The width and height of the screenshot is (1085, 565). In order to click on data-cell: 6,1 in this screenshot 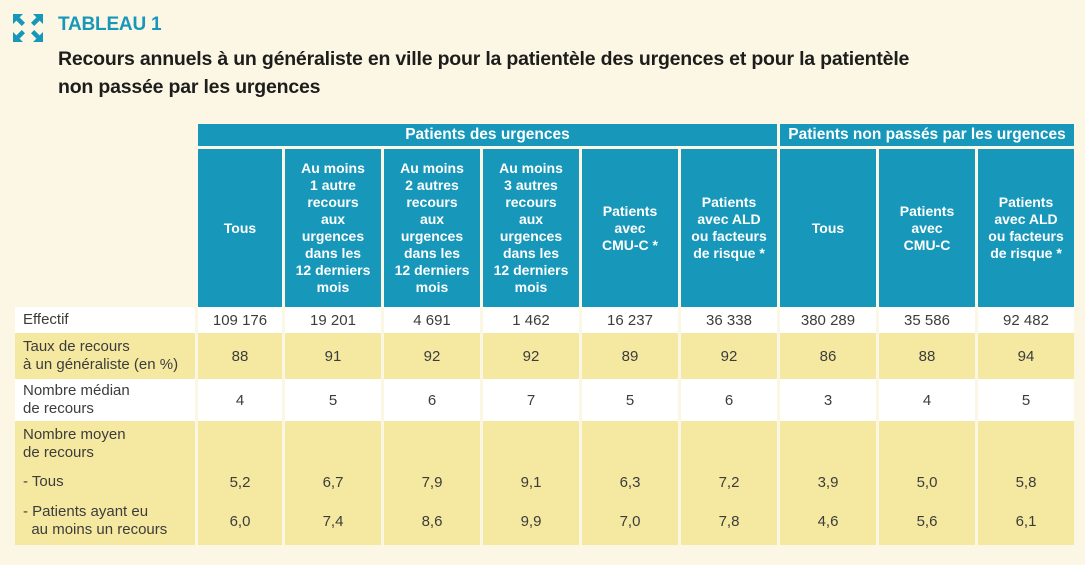, I will do `click(1026, 521)`.